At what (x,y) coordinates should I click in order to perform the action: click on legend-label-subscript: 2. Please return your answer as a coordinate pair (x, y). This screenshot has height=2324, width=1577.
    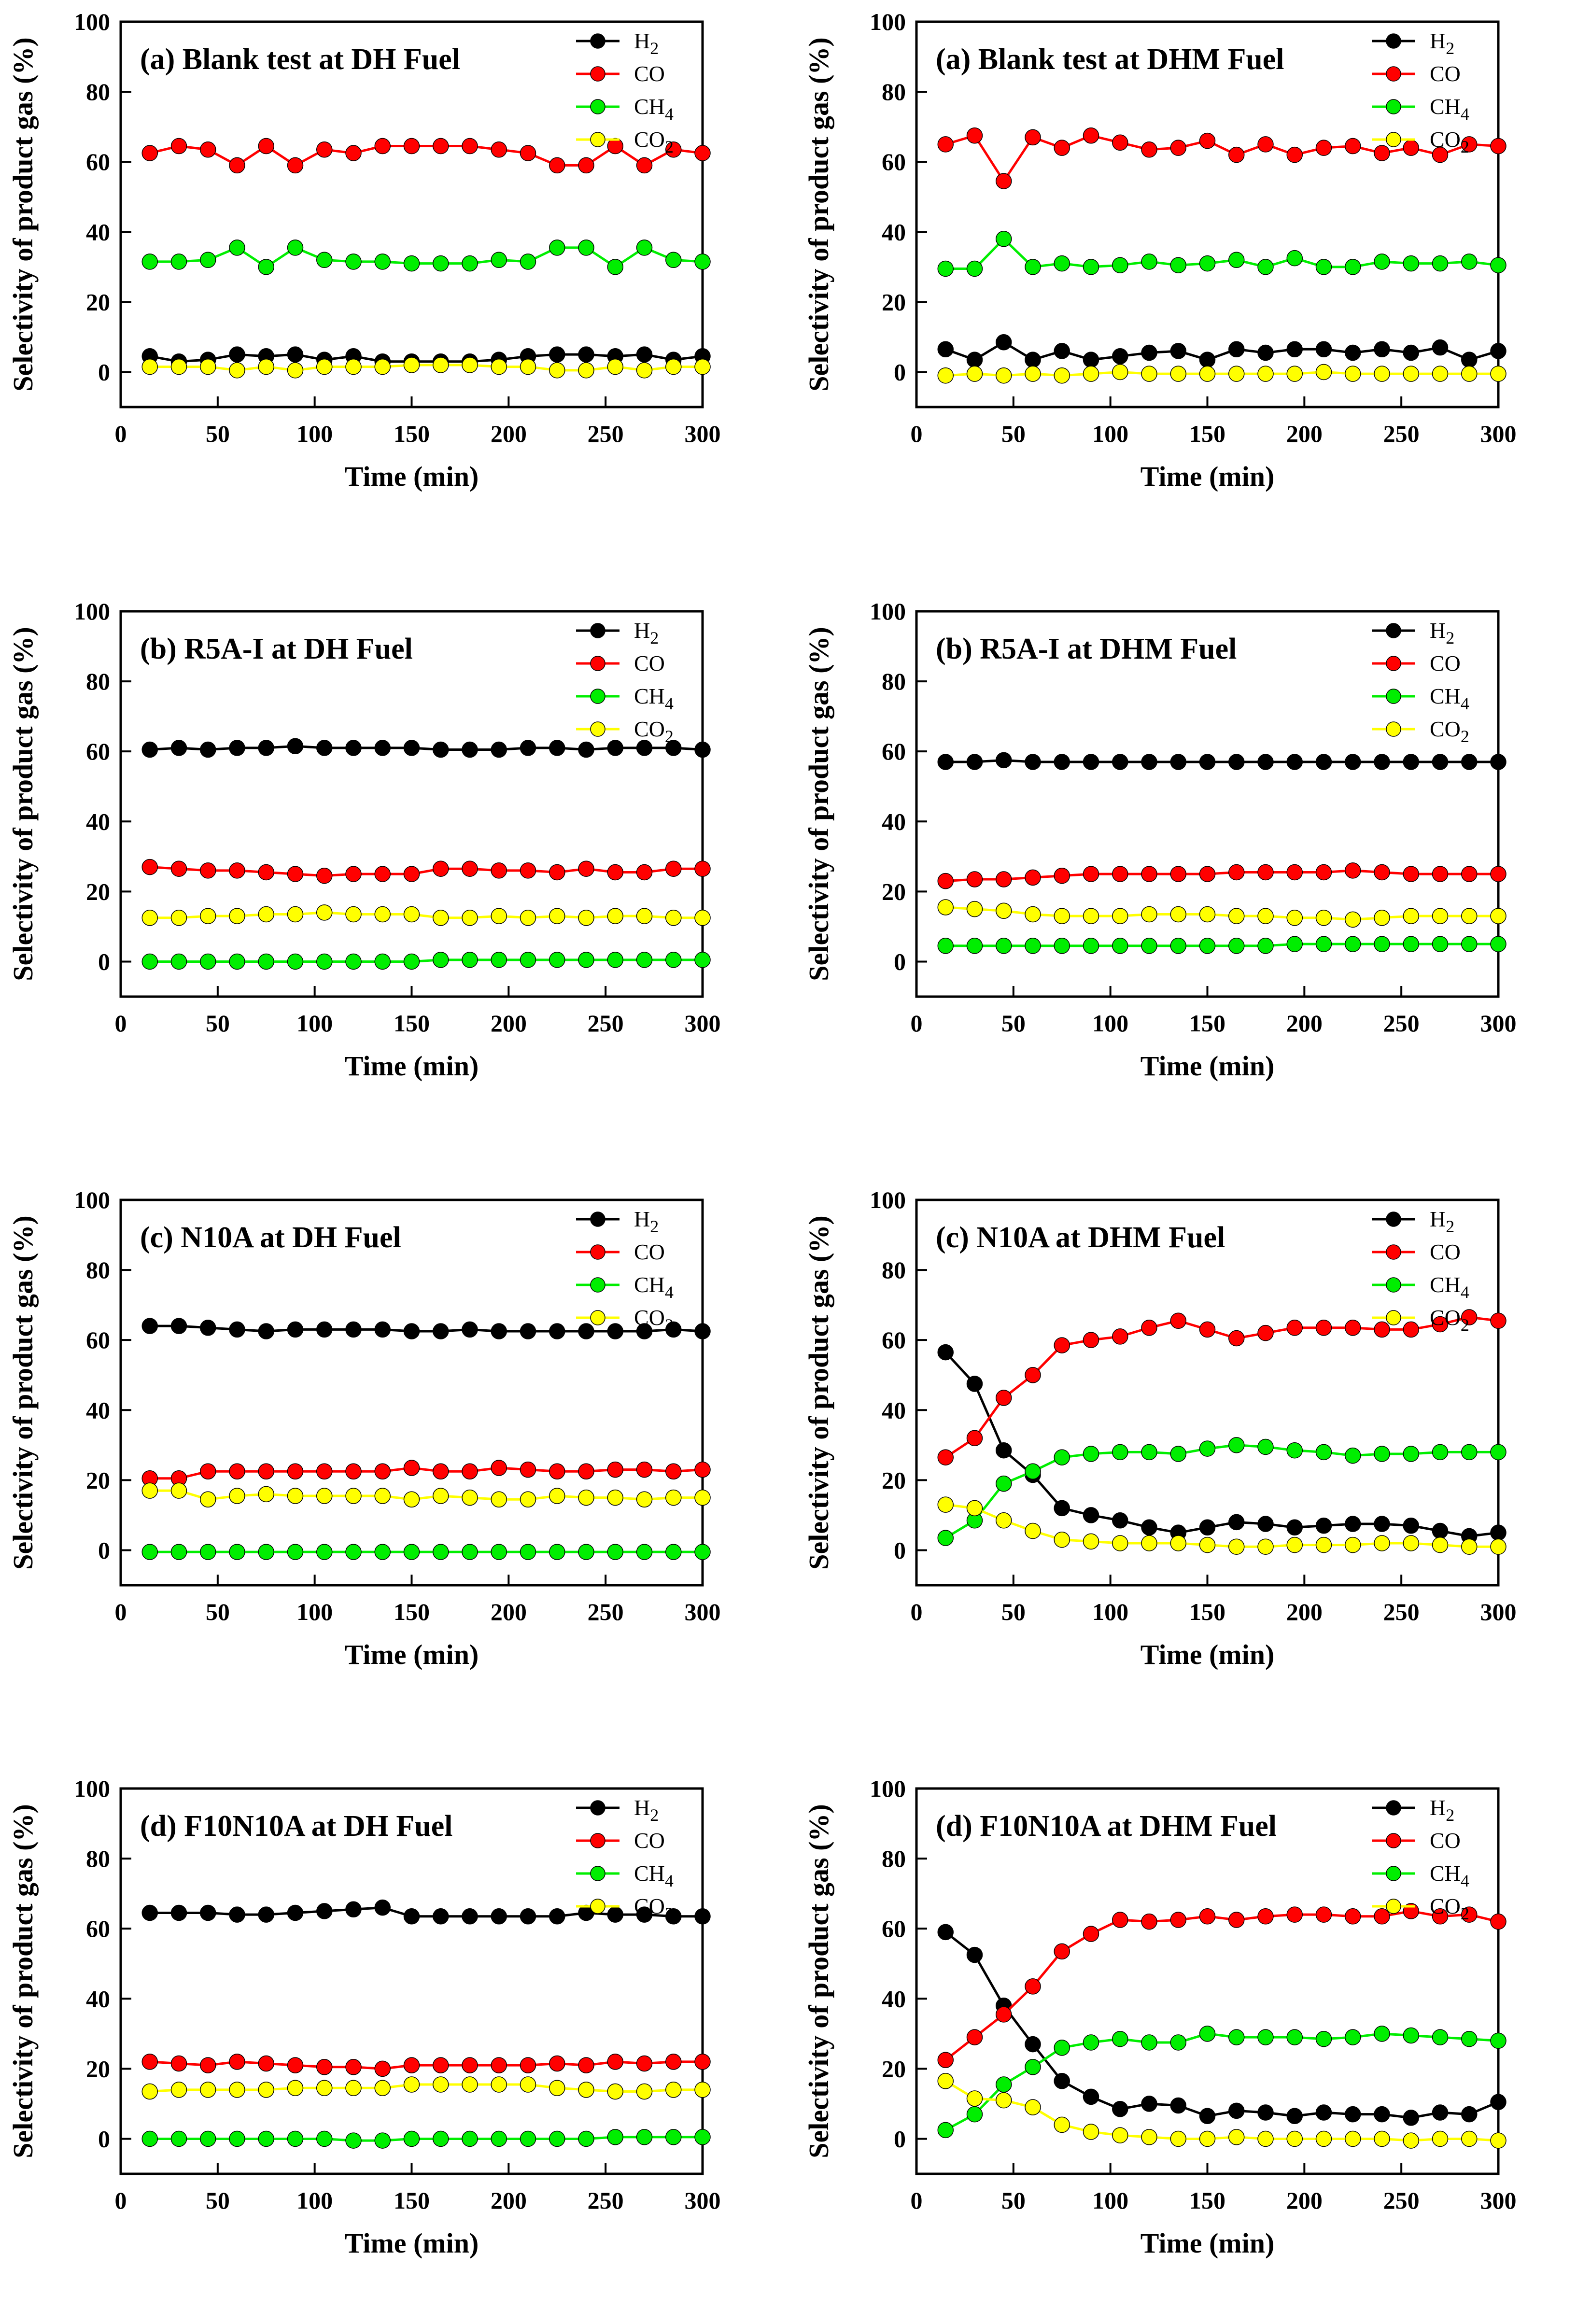
    Looking at the image, I should click on (655, 638).